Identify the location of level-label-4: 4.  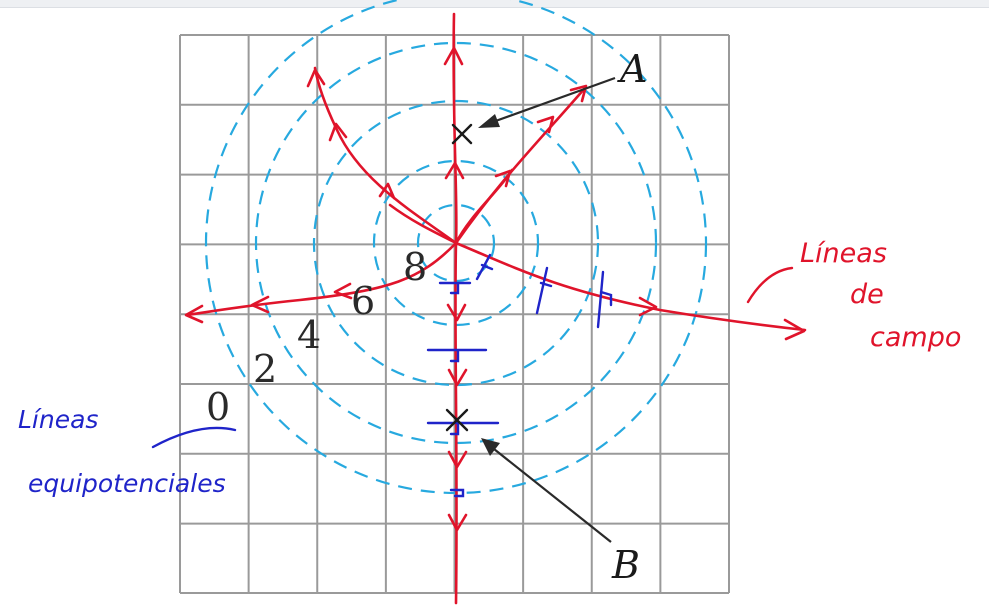
(309, 335).